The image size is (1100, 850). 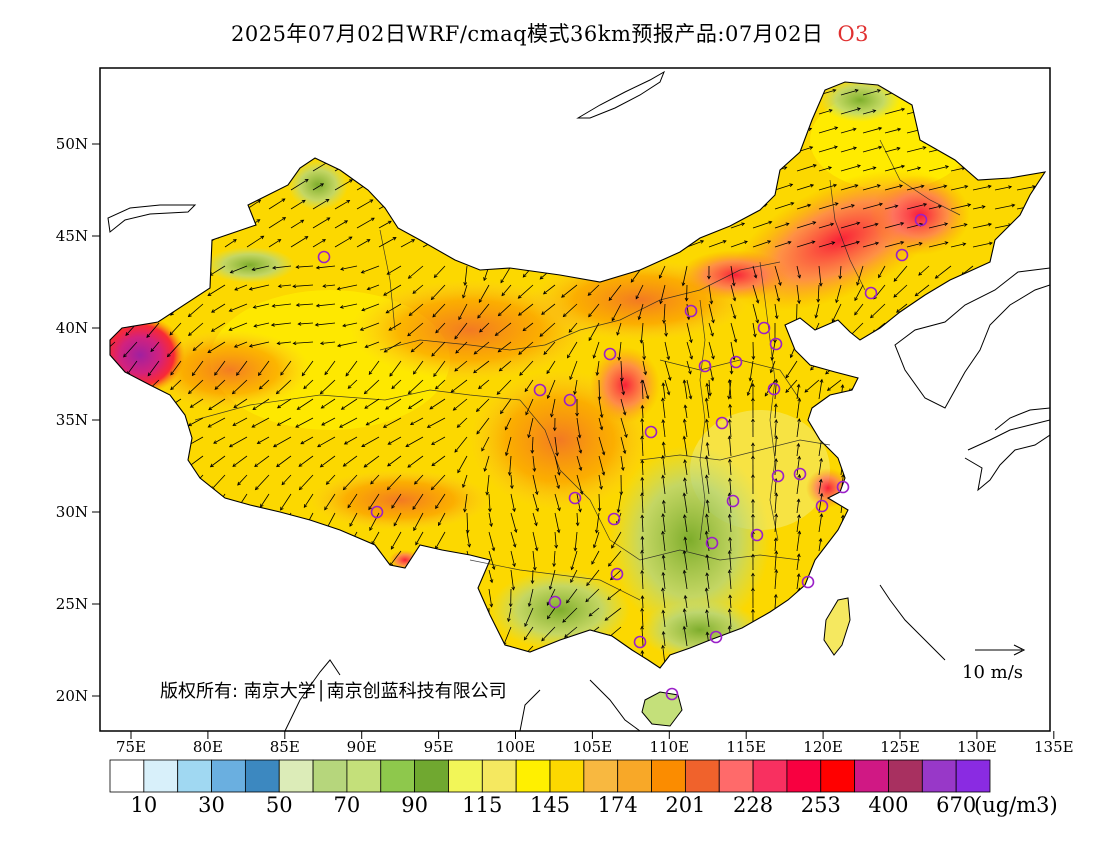 What do you see at coordinates (550, 776) in the screenshot?
I see `colorbar` at bounding box center [550, 776].